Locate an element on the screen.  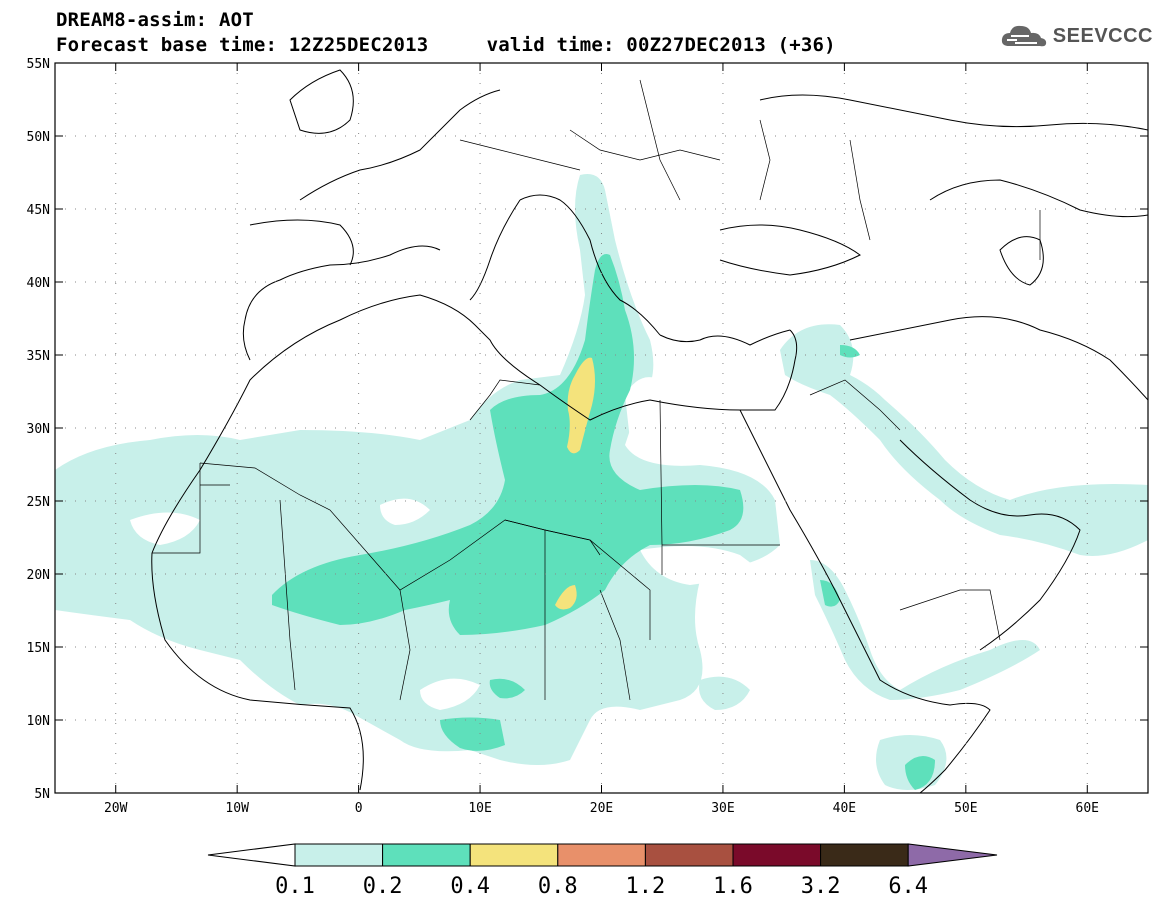
lat-label: 5N is located at coordinates (42, 794).